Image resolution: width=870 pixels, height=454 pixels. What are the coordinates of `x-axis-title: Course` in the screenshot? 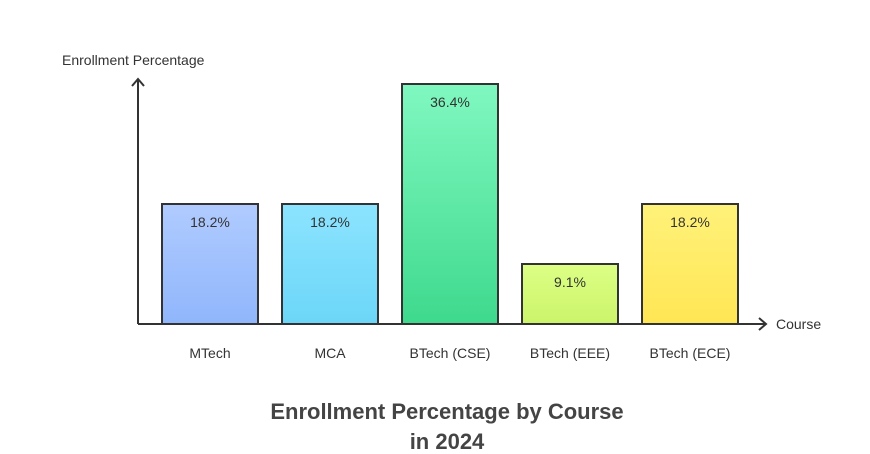 It's located at (798, 324).